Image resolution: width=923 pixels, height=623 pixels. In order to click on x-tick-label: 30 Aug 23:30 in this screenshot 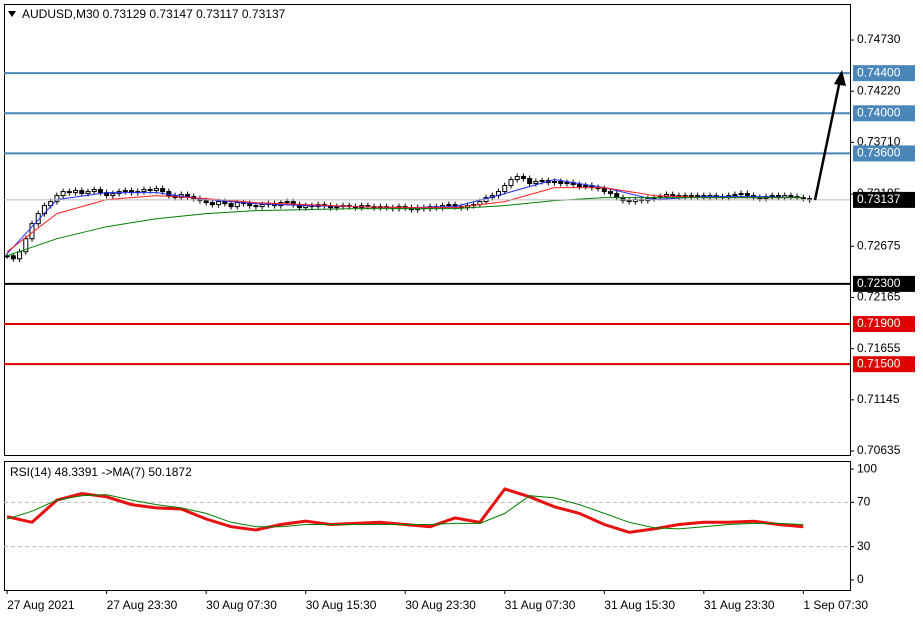, I will do `click(440, 605)`.